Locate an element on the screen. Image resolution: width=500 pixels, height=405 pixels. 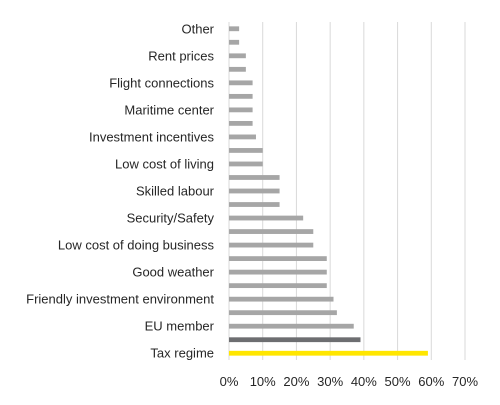
category-label-0: Tax regime is located at coordinates (182, 353).